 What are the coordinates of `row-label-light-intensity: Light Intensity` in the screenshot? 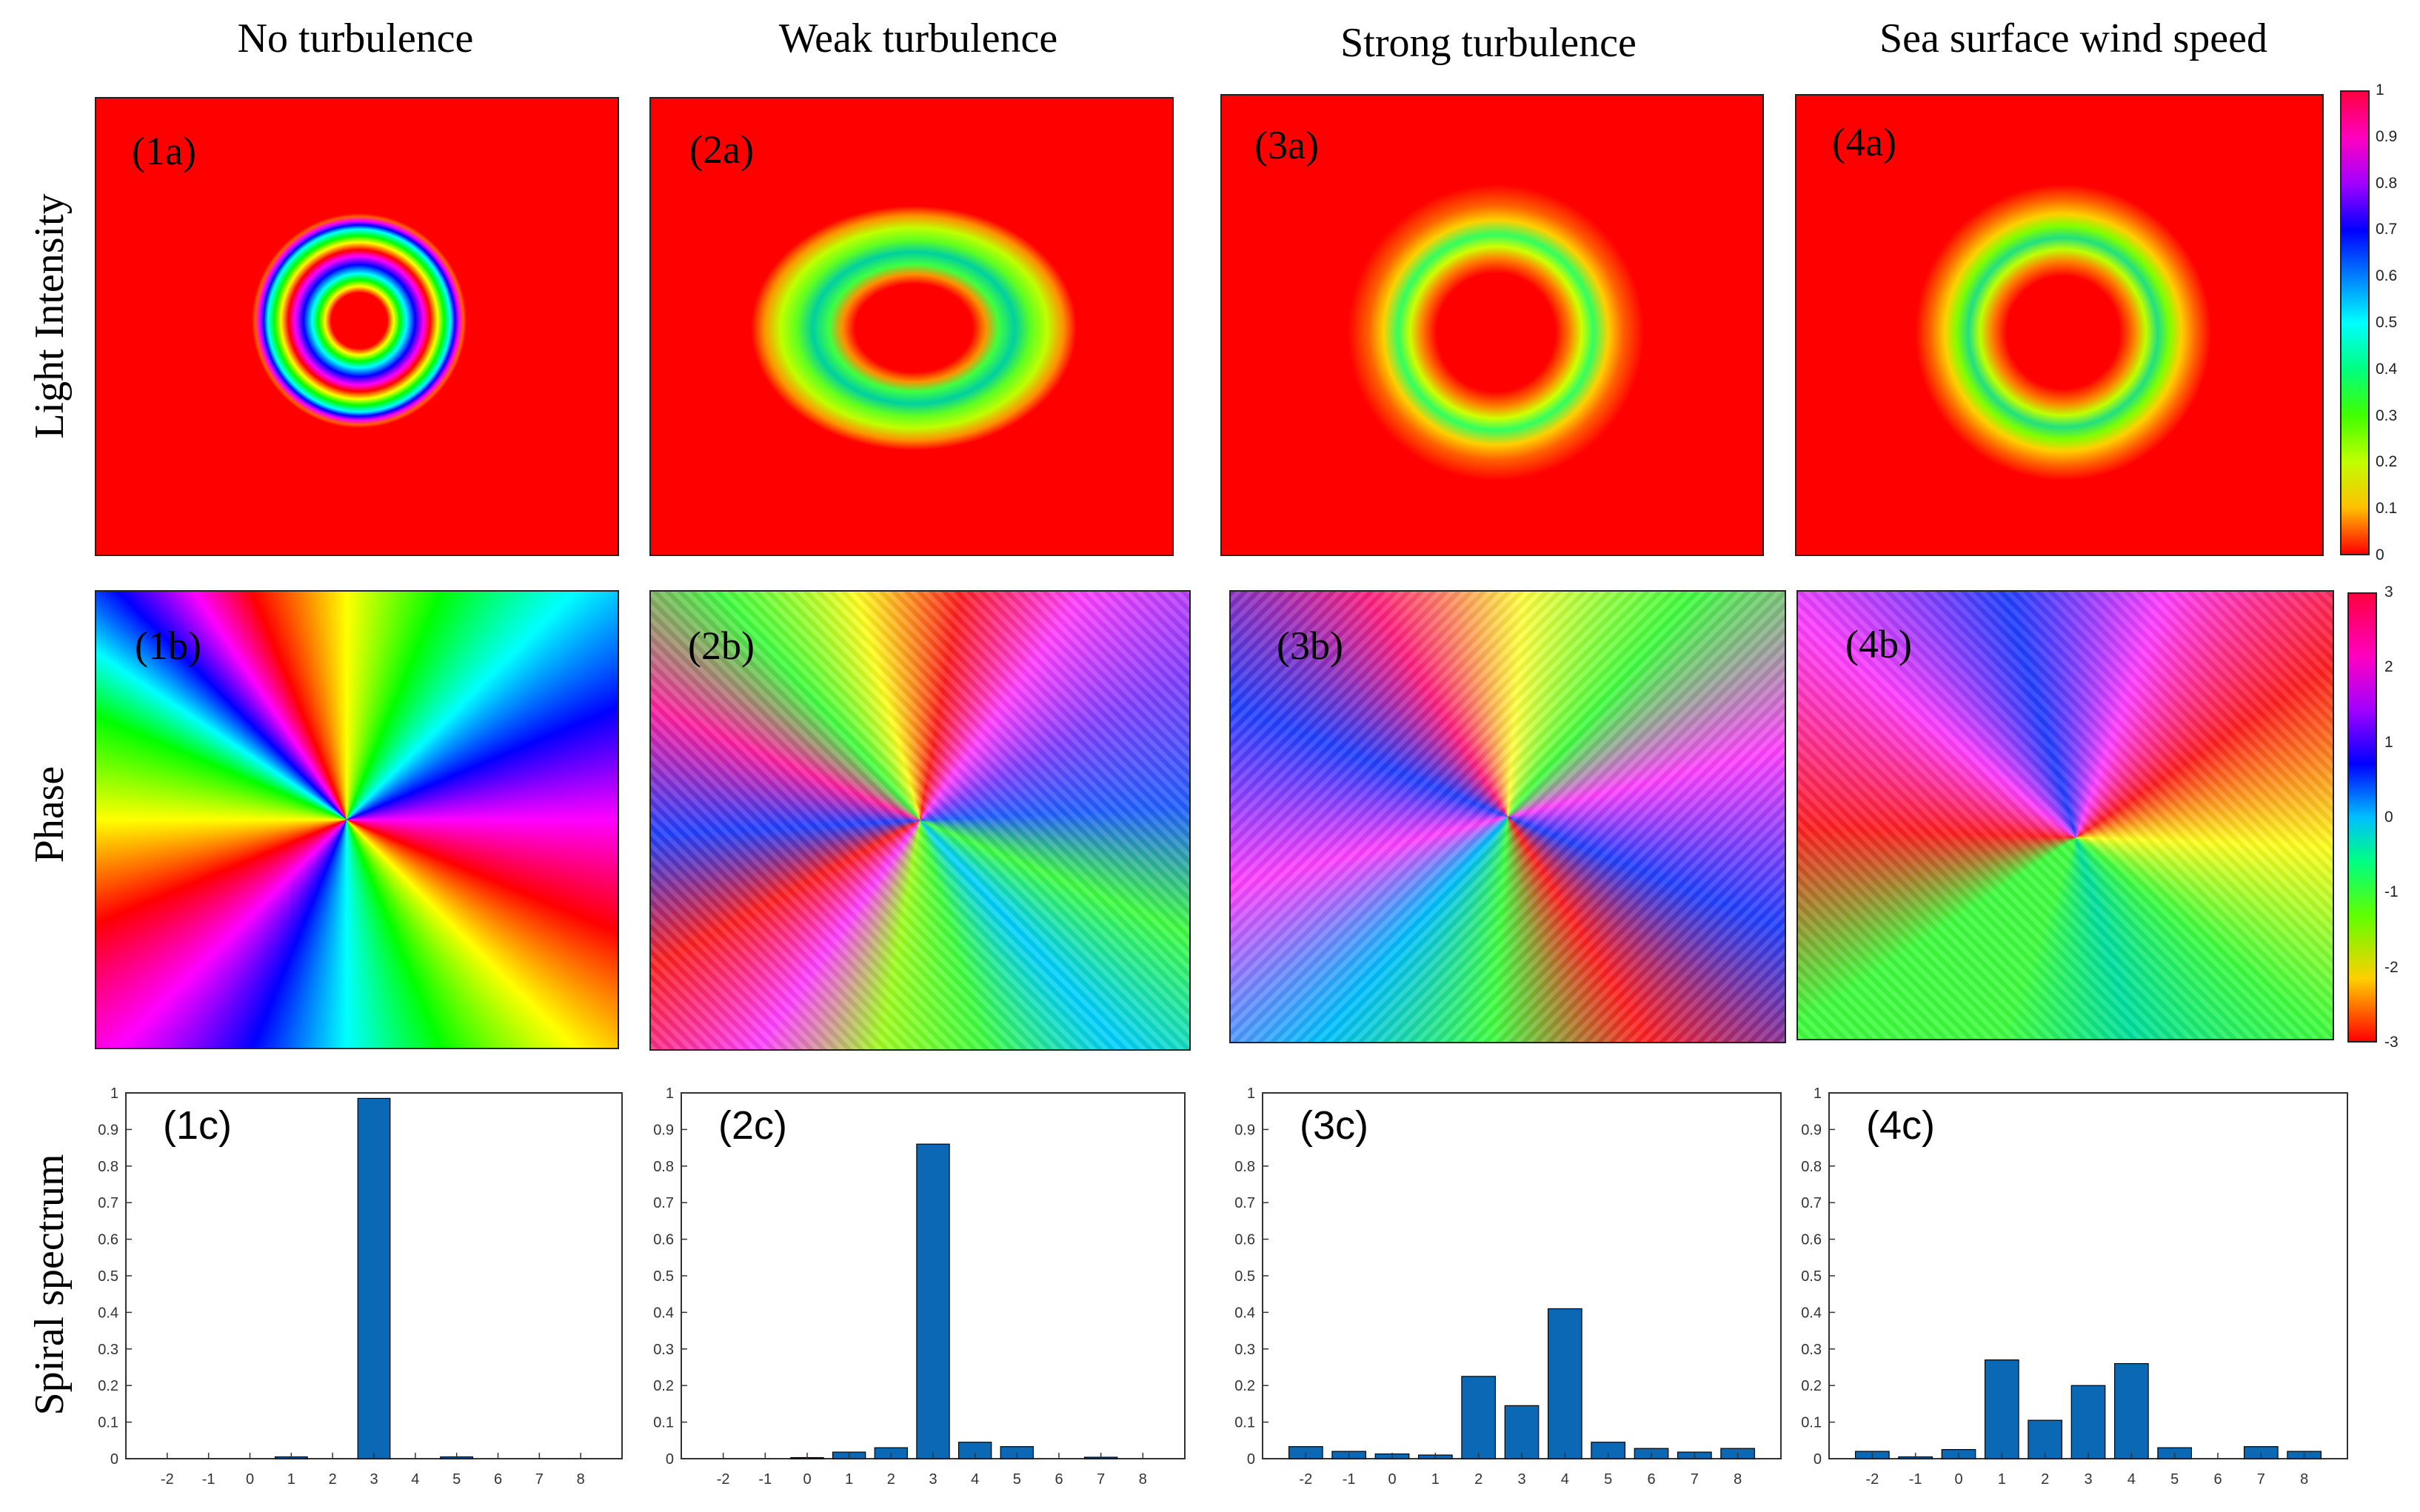 It's located at (50, 316).